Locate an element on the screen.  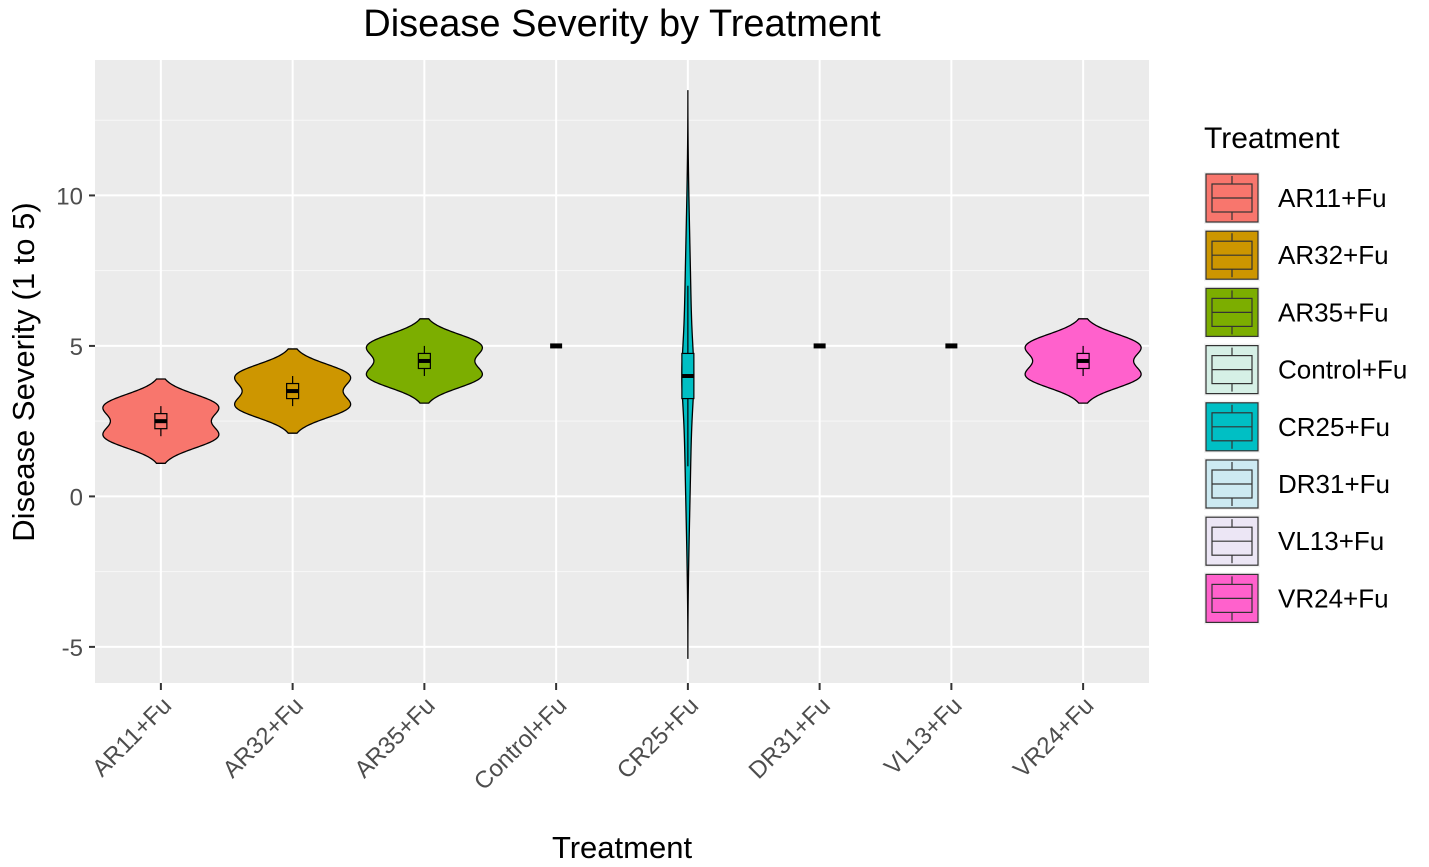
legend-key-AR35+Fu is located at coordinates (1232, 312).